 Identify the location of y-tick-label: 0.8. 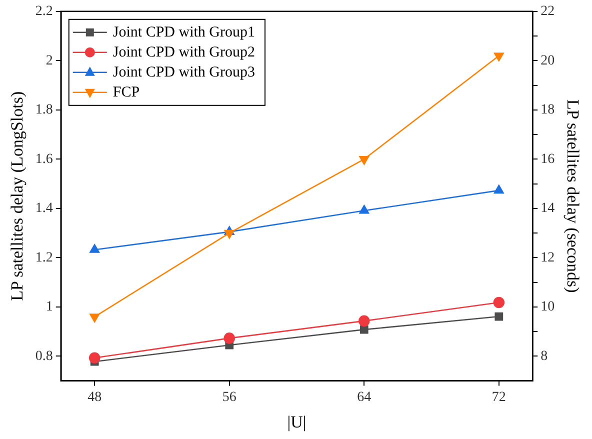
(44, 356).